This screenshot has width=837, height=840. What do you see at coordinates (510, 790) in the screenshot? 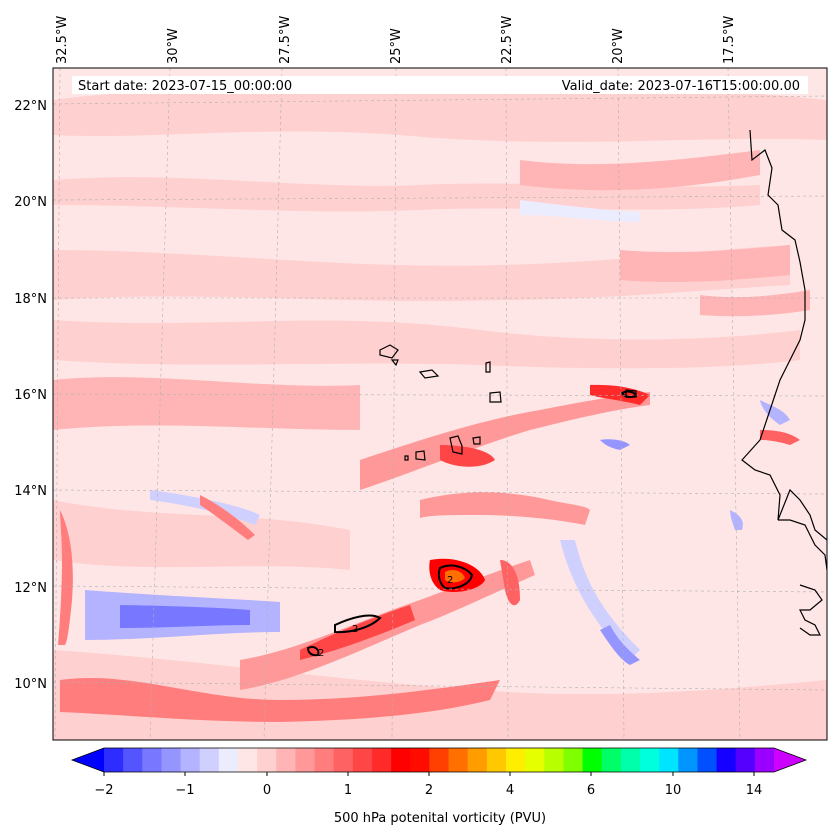
I see `colorbar-tick: 4` at bounding box center [510, 790].